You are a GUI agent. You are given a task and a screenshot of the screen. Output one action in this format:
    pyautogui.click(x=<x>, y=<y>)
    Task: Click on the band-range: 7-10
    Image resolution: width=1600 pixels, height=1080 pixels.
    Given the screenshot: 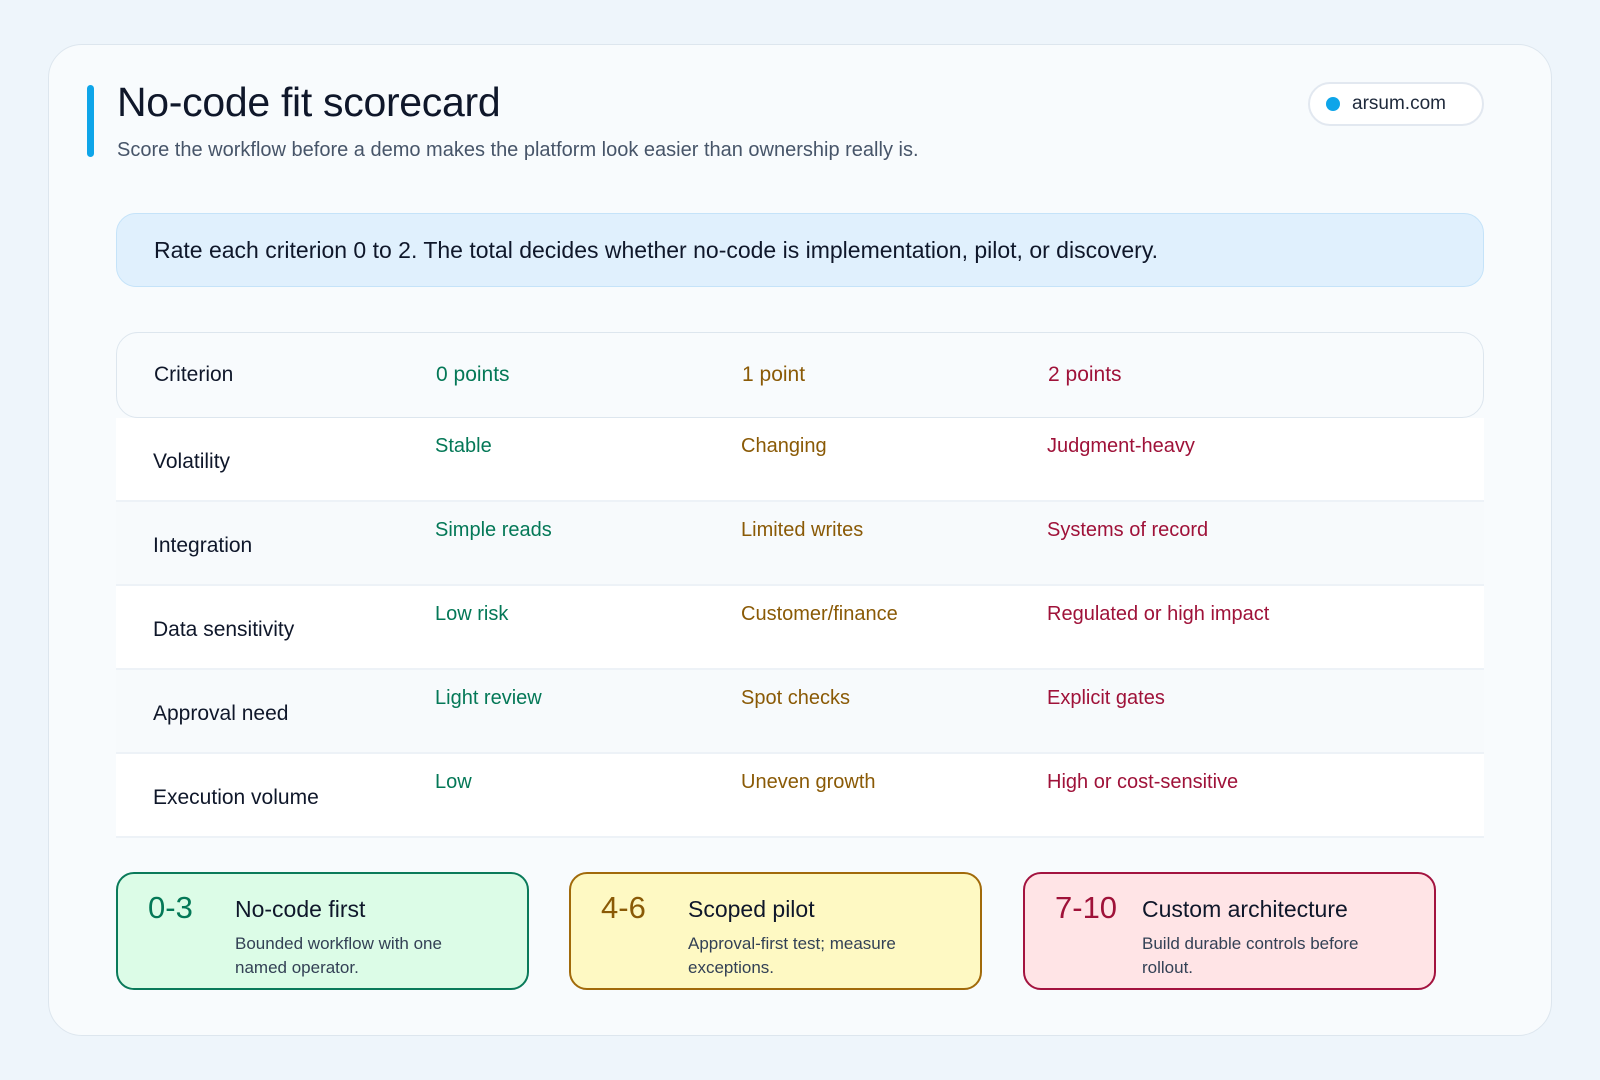 What is the action you would take?
    pyautogui.click(x=1086, y=907)
    